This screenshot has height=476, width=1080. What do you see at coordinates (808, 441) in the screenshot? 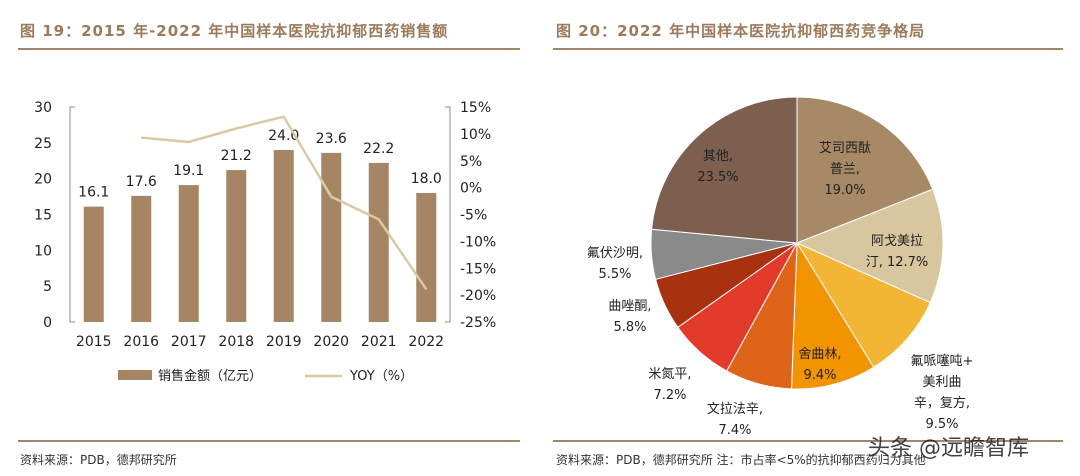
I see `footer-rule-right` at bounding box center [808, 441].